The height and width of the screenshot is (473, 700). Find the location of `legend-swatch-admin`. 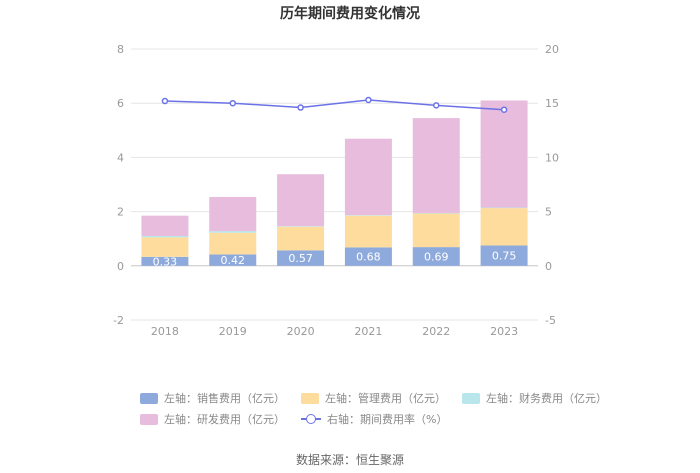

legend-swatch-admin is located at coordinates (310, 398).